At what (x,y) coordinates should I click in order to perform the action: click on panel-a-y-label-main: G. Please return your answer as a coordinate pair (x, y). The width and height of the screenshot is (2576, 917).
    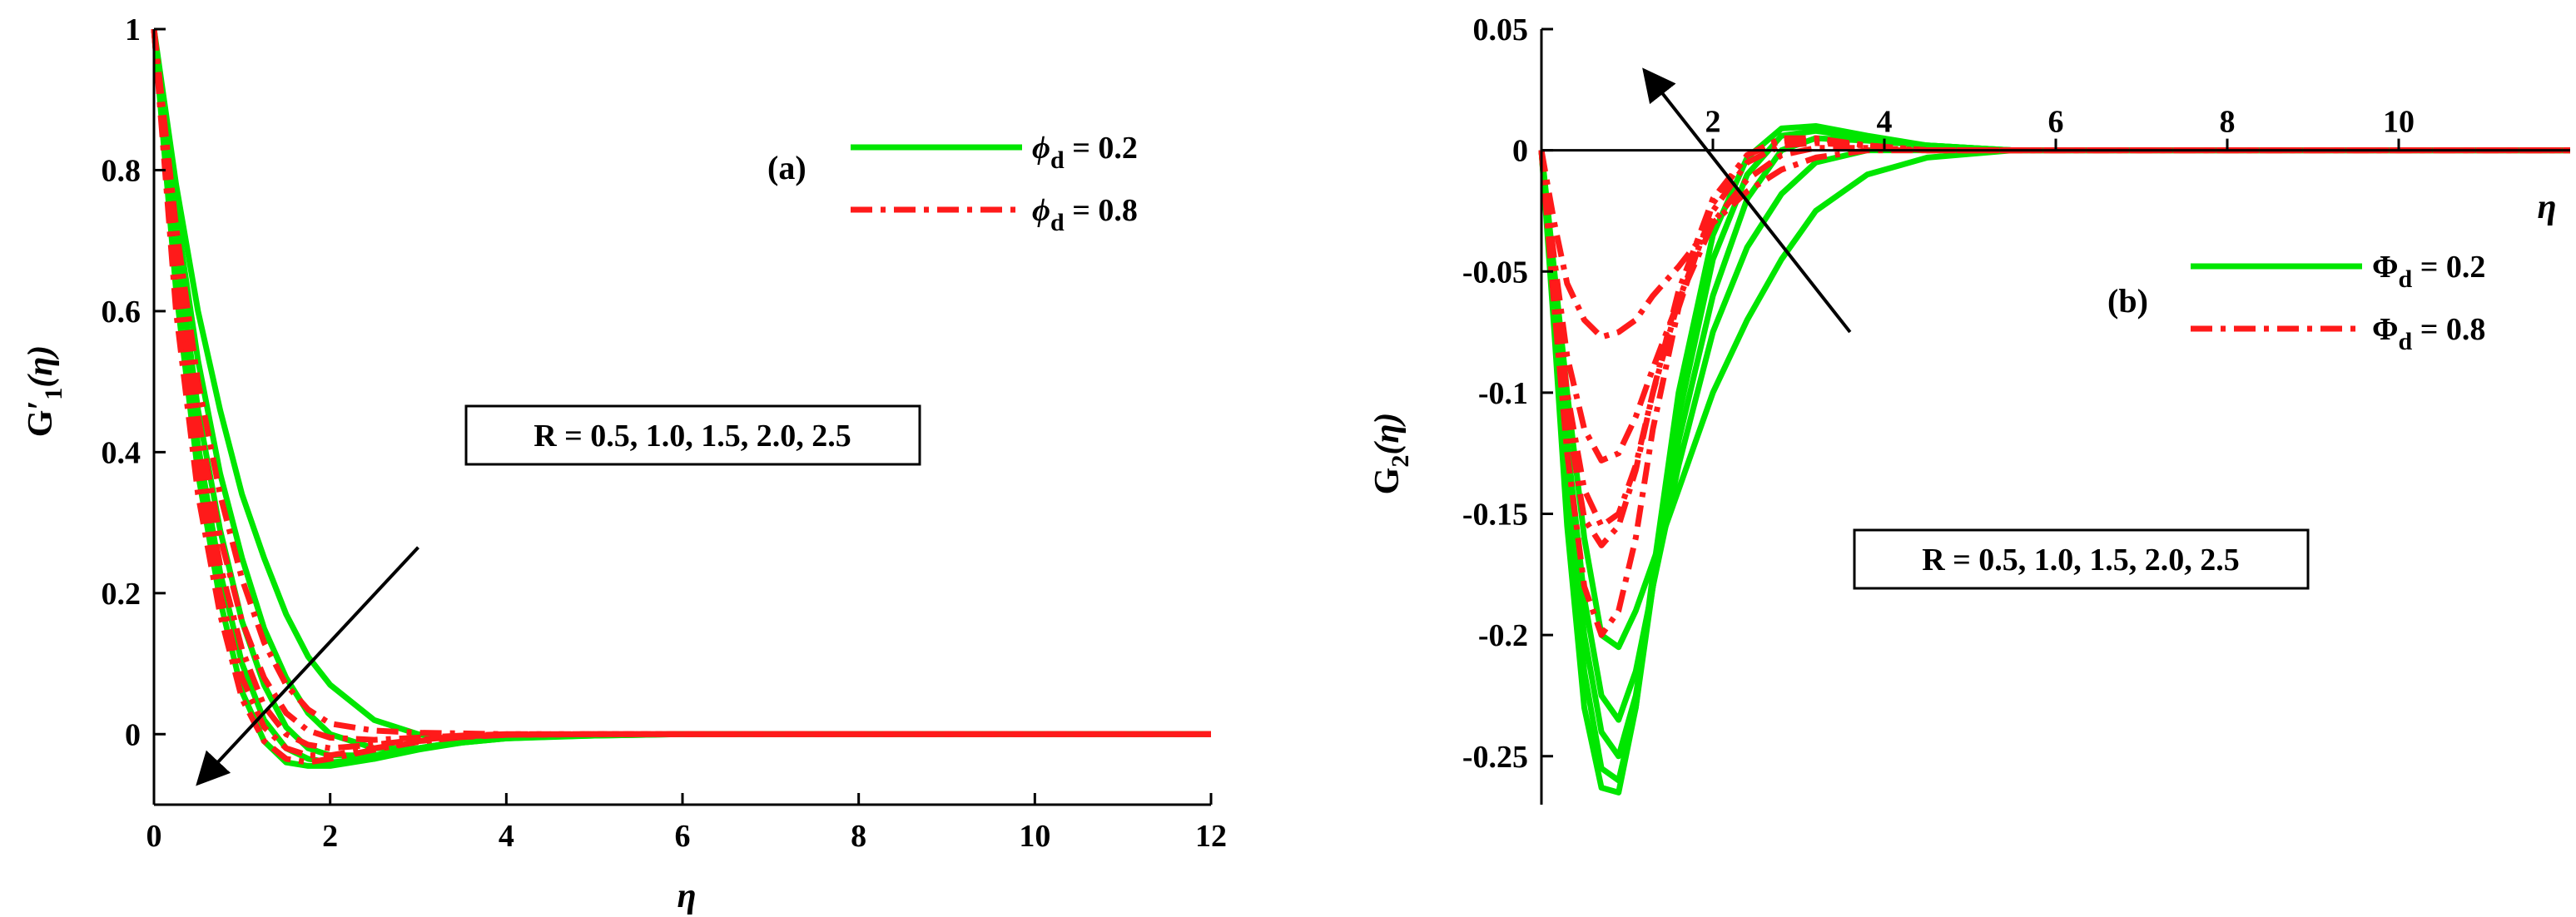
    Looking at the image, I should click on (41, 424).